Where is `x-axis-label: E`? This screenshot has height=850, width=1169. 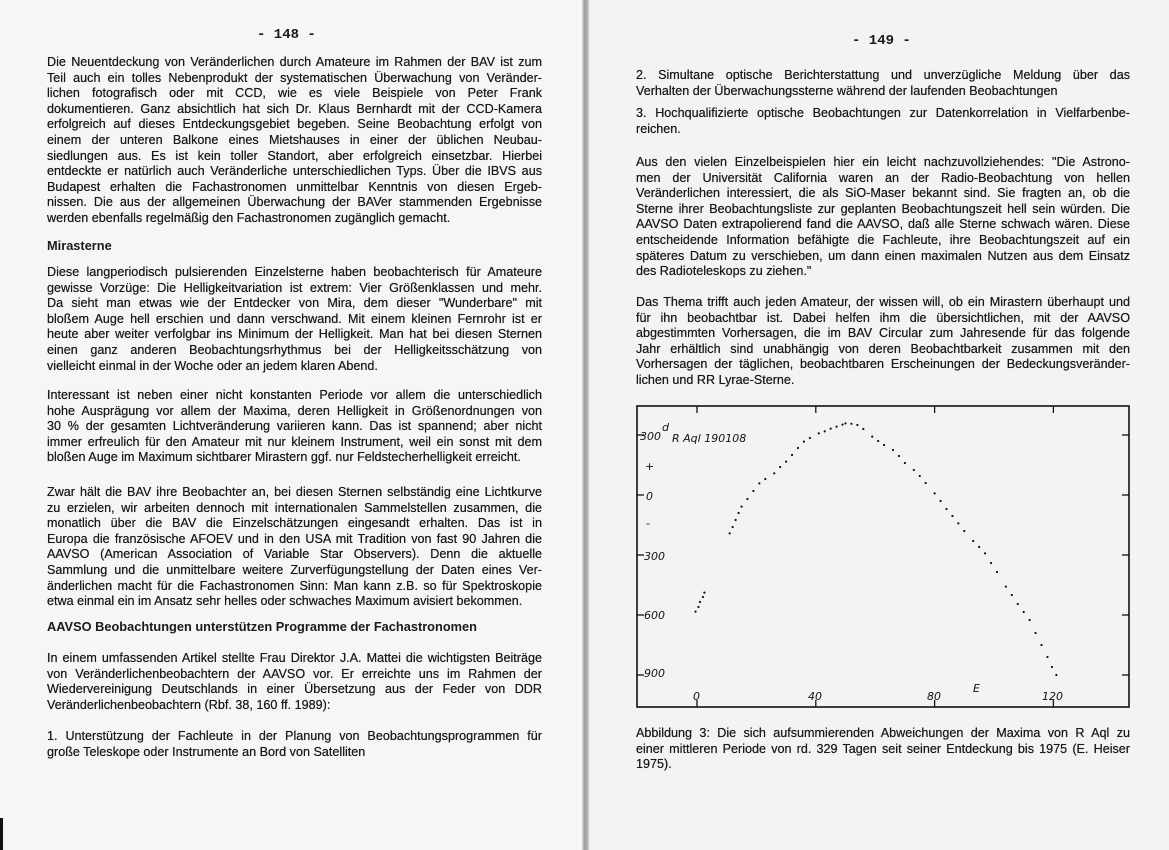 x-axis-label: E is located at coordinates (976, 688).